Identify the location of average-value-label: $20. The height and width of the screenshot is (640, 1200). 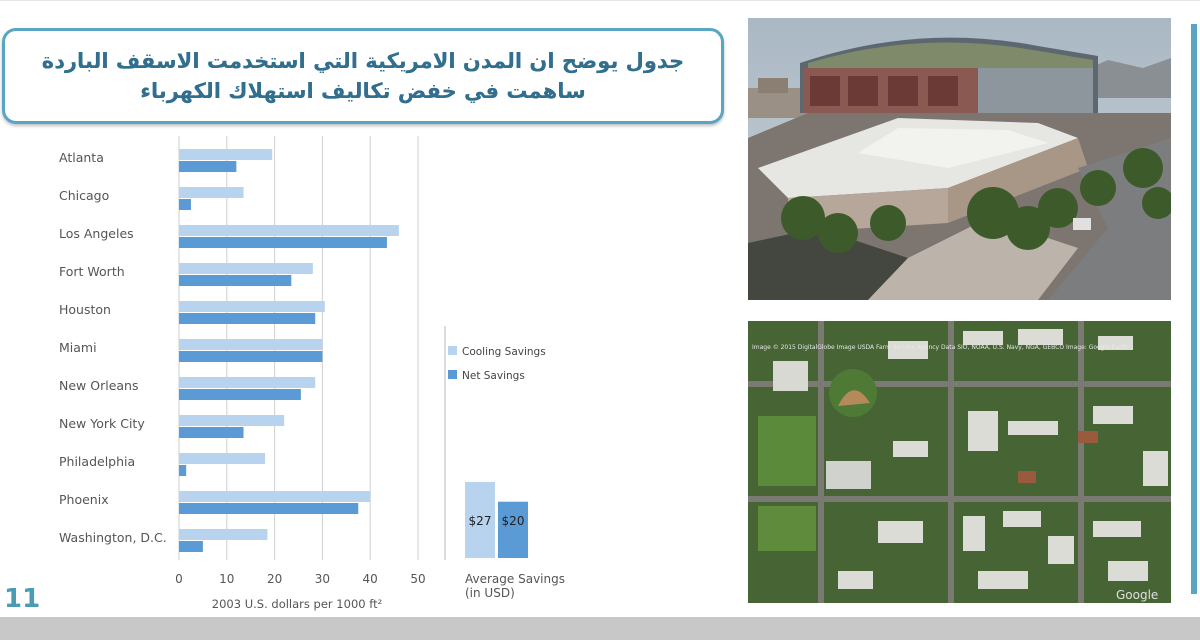
(513, 521).